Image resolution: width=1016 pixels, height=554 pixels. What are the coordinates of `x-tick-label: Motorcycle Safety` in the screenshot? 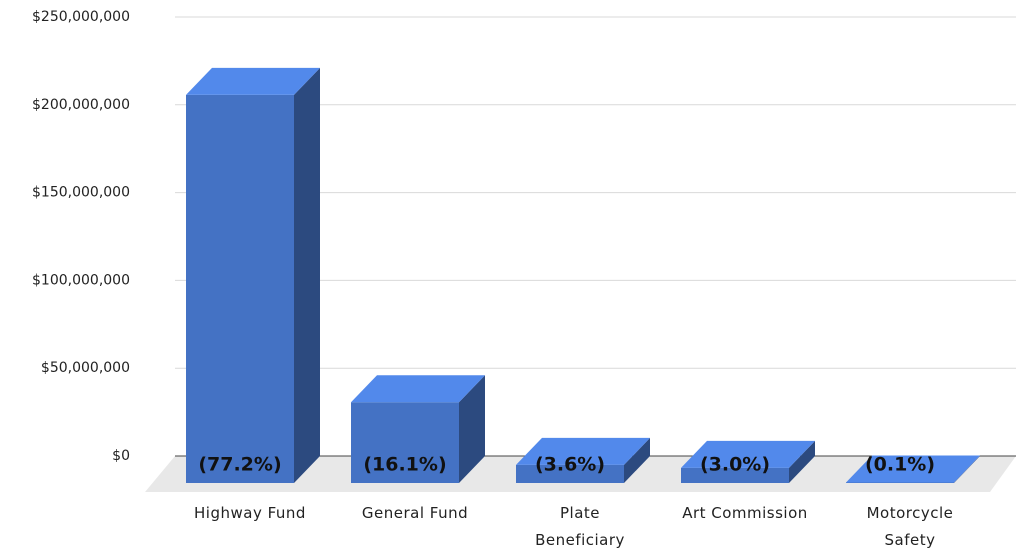 It's located at (910, 526).